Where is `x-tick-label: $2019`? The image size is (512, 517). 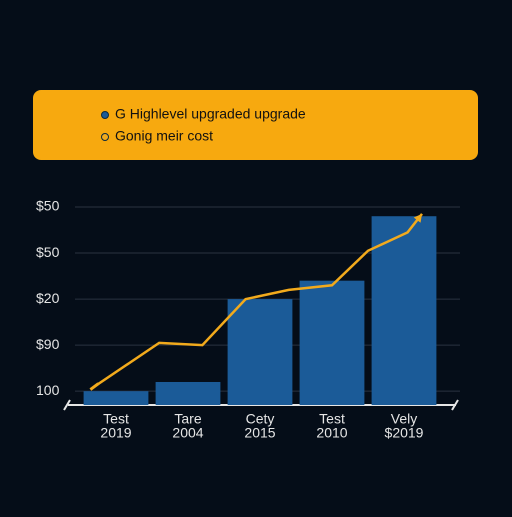 x-tick-label: $2019 is located at coordinates (404, 433).